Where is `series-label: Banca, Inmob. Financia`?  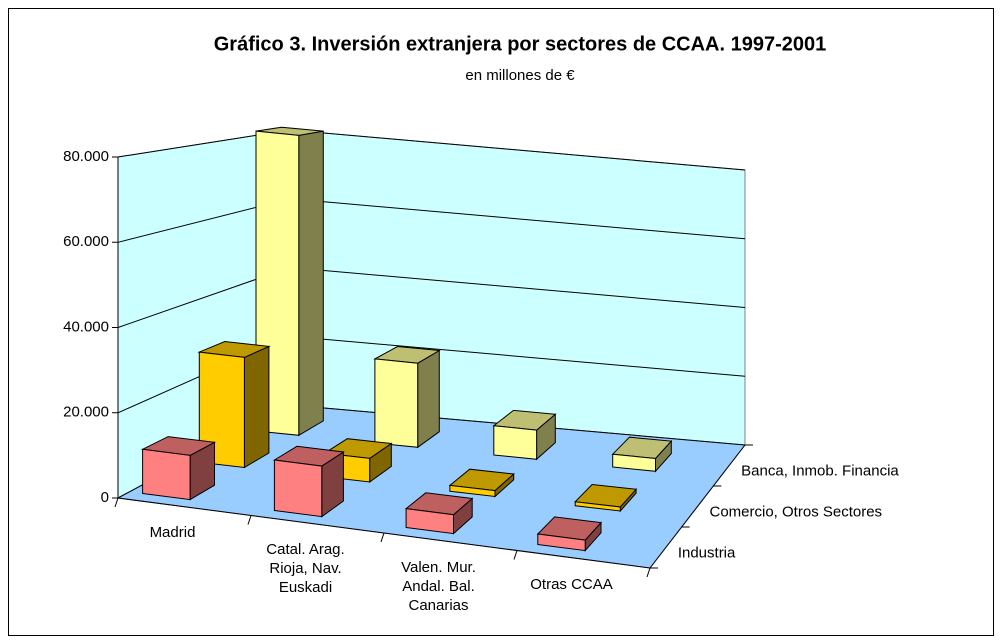 series-label: Banca, Inmob. Financia is located at coordinates (820, 470).